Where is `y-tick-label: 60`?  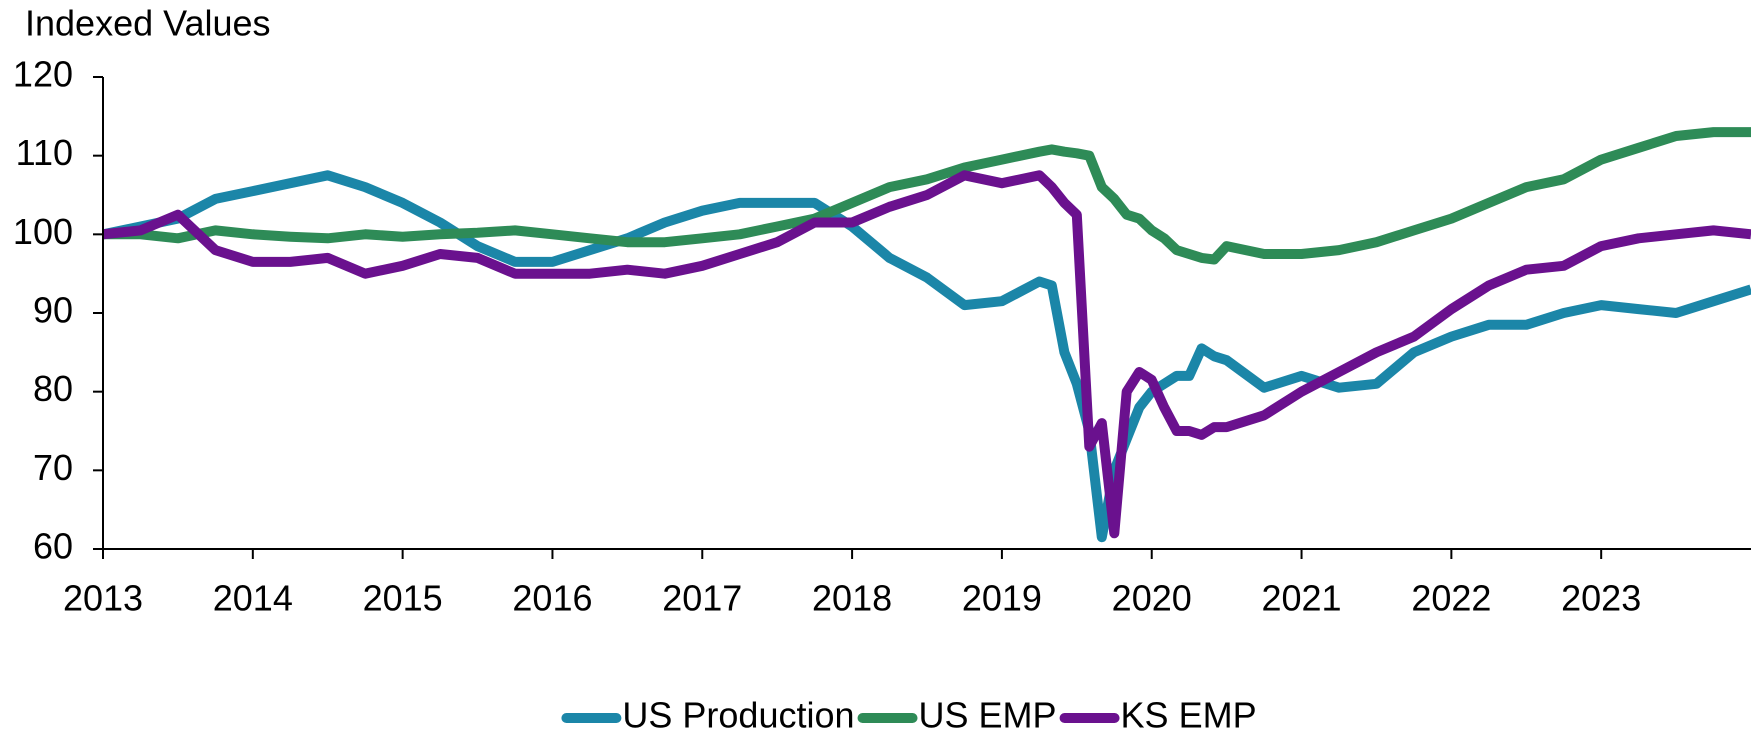
y-tick-label: 60 is located at coordinates (53, 546).